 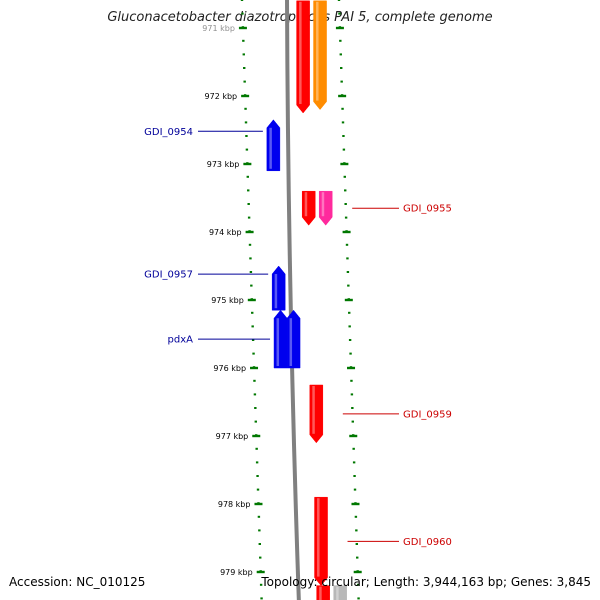 I want to click on tick-label: 972 kbp, so click(x=221, y=96).